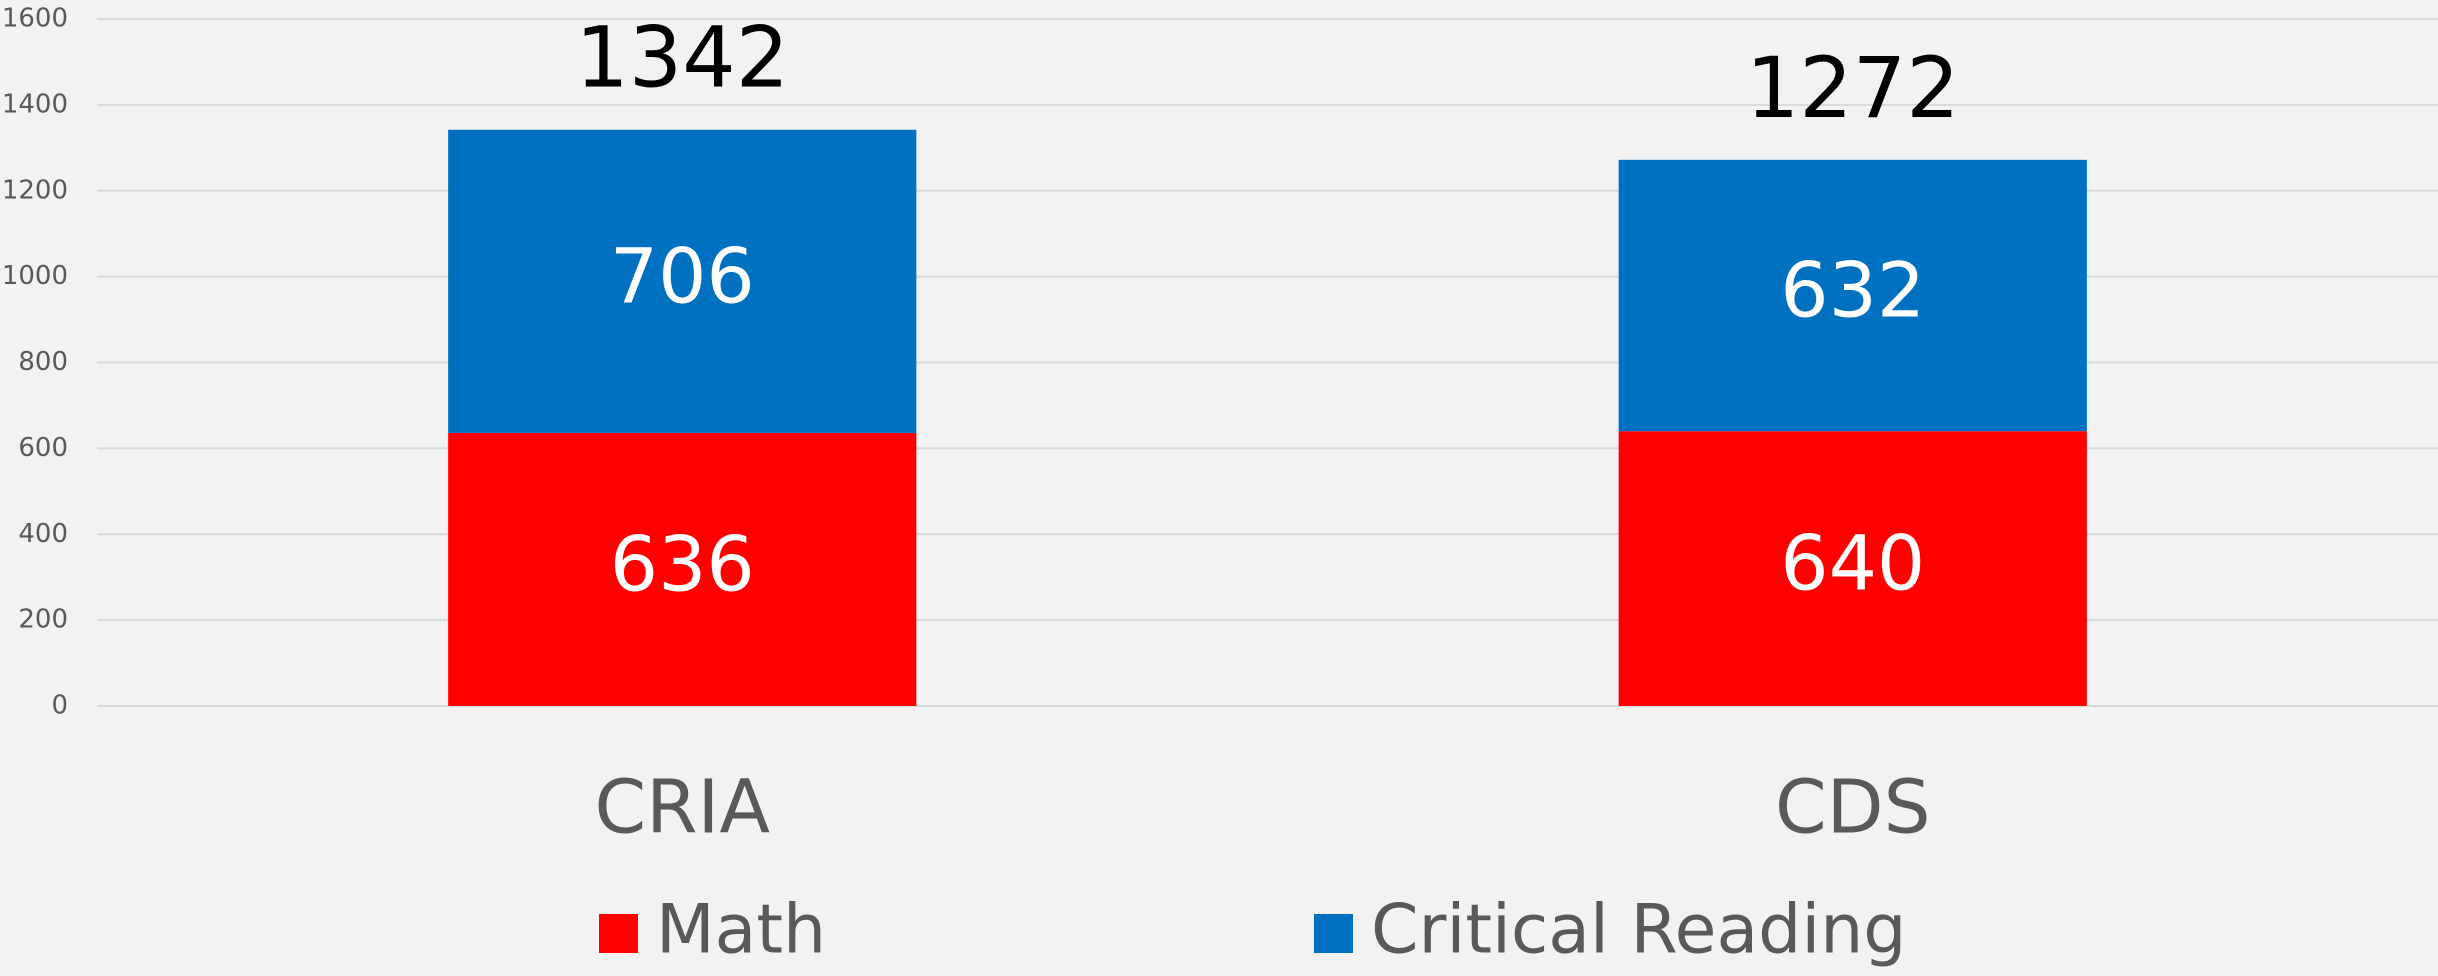 The height and width of the screenshot is (976, 2438). I want to click on y-tick-label: 1200, so click(35, 190).